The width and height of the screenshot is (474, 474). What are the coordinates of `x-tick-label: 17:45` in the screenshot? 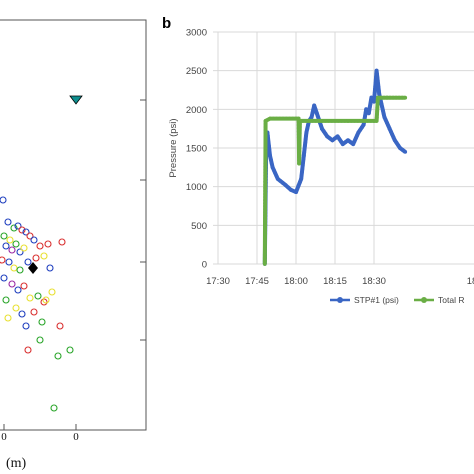 It's located at (257, 281).